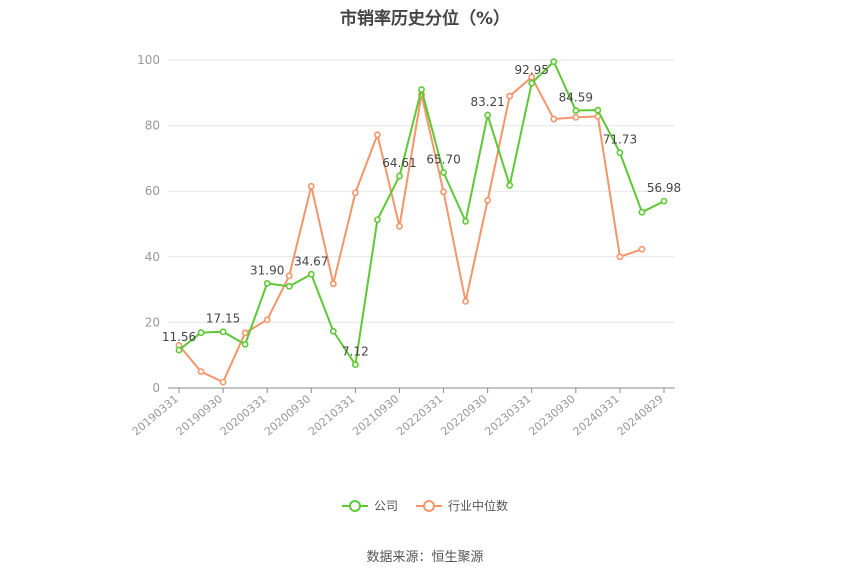  I want to click on data-label: 11.56, so click(179, 337).